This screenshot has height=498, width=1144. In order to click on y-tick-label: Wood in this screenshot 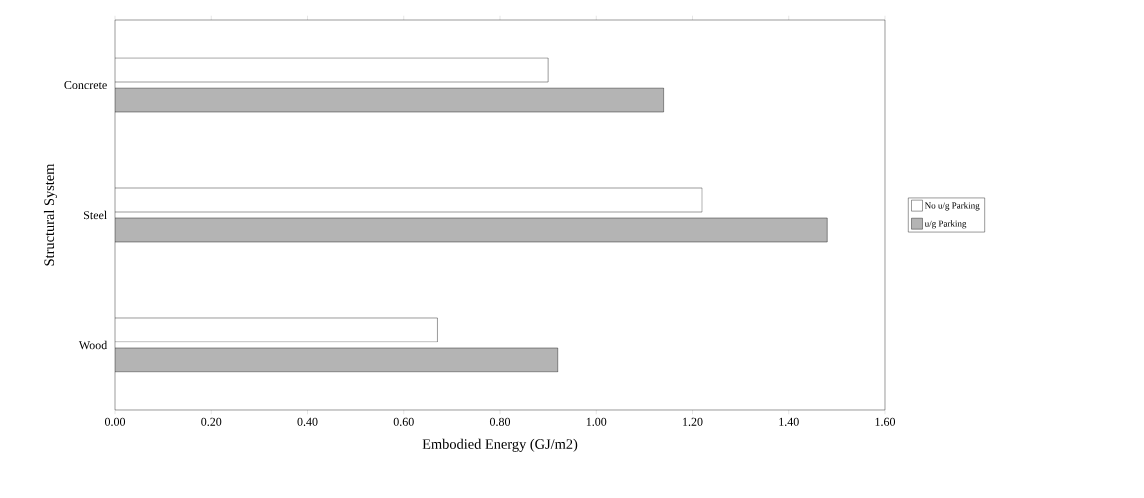, I will do `click(93, 345)`.